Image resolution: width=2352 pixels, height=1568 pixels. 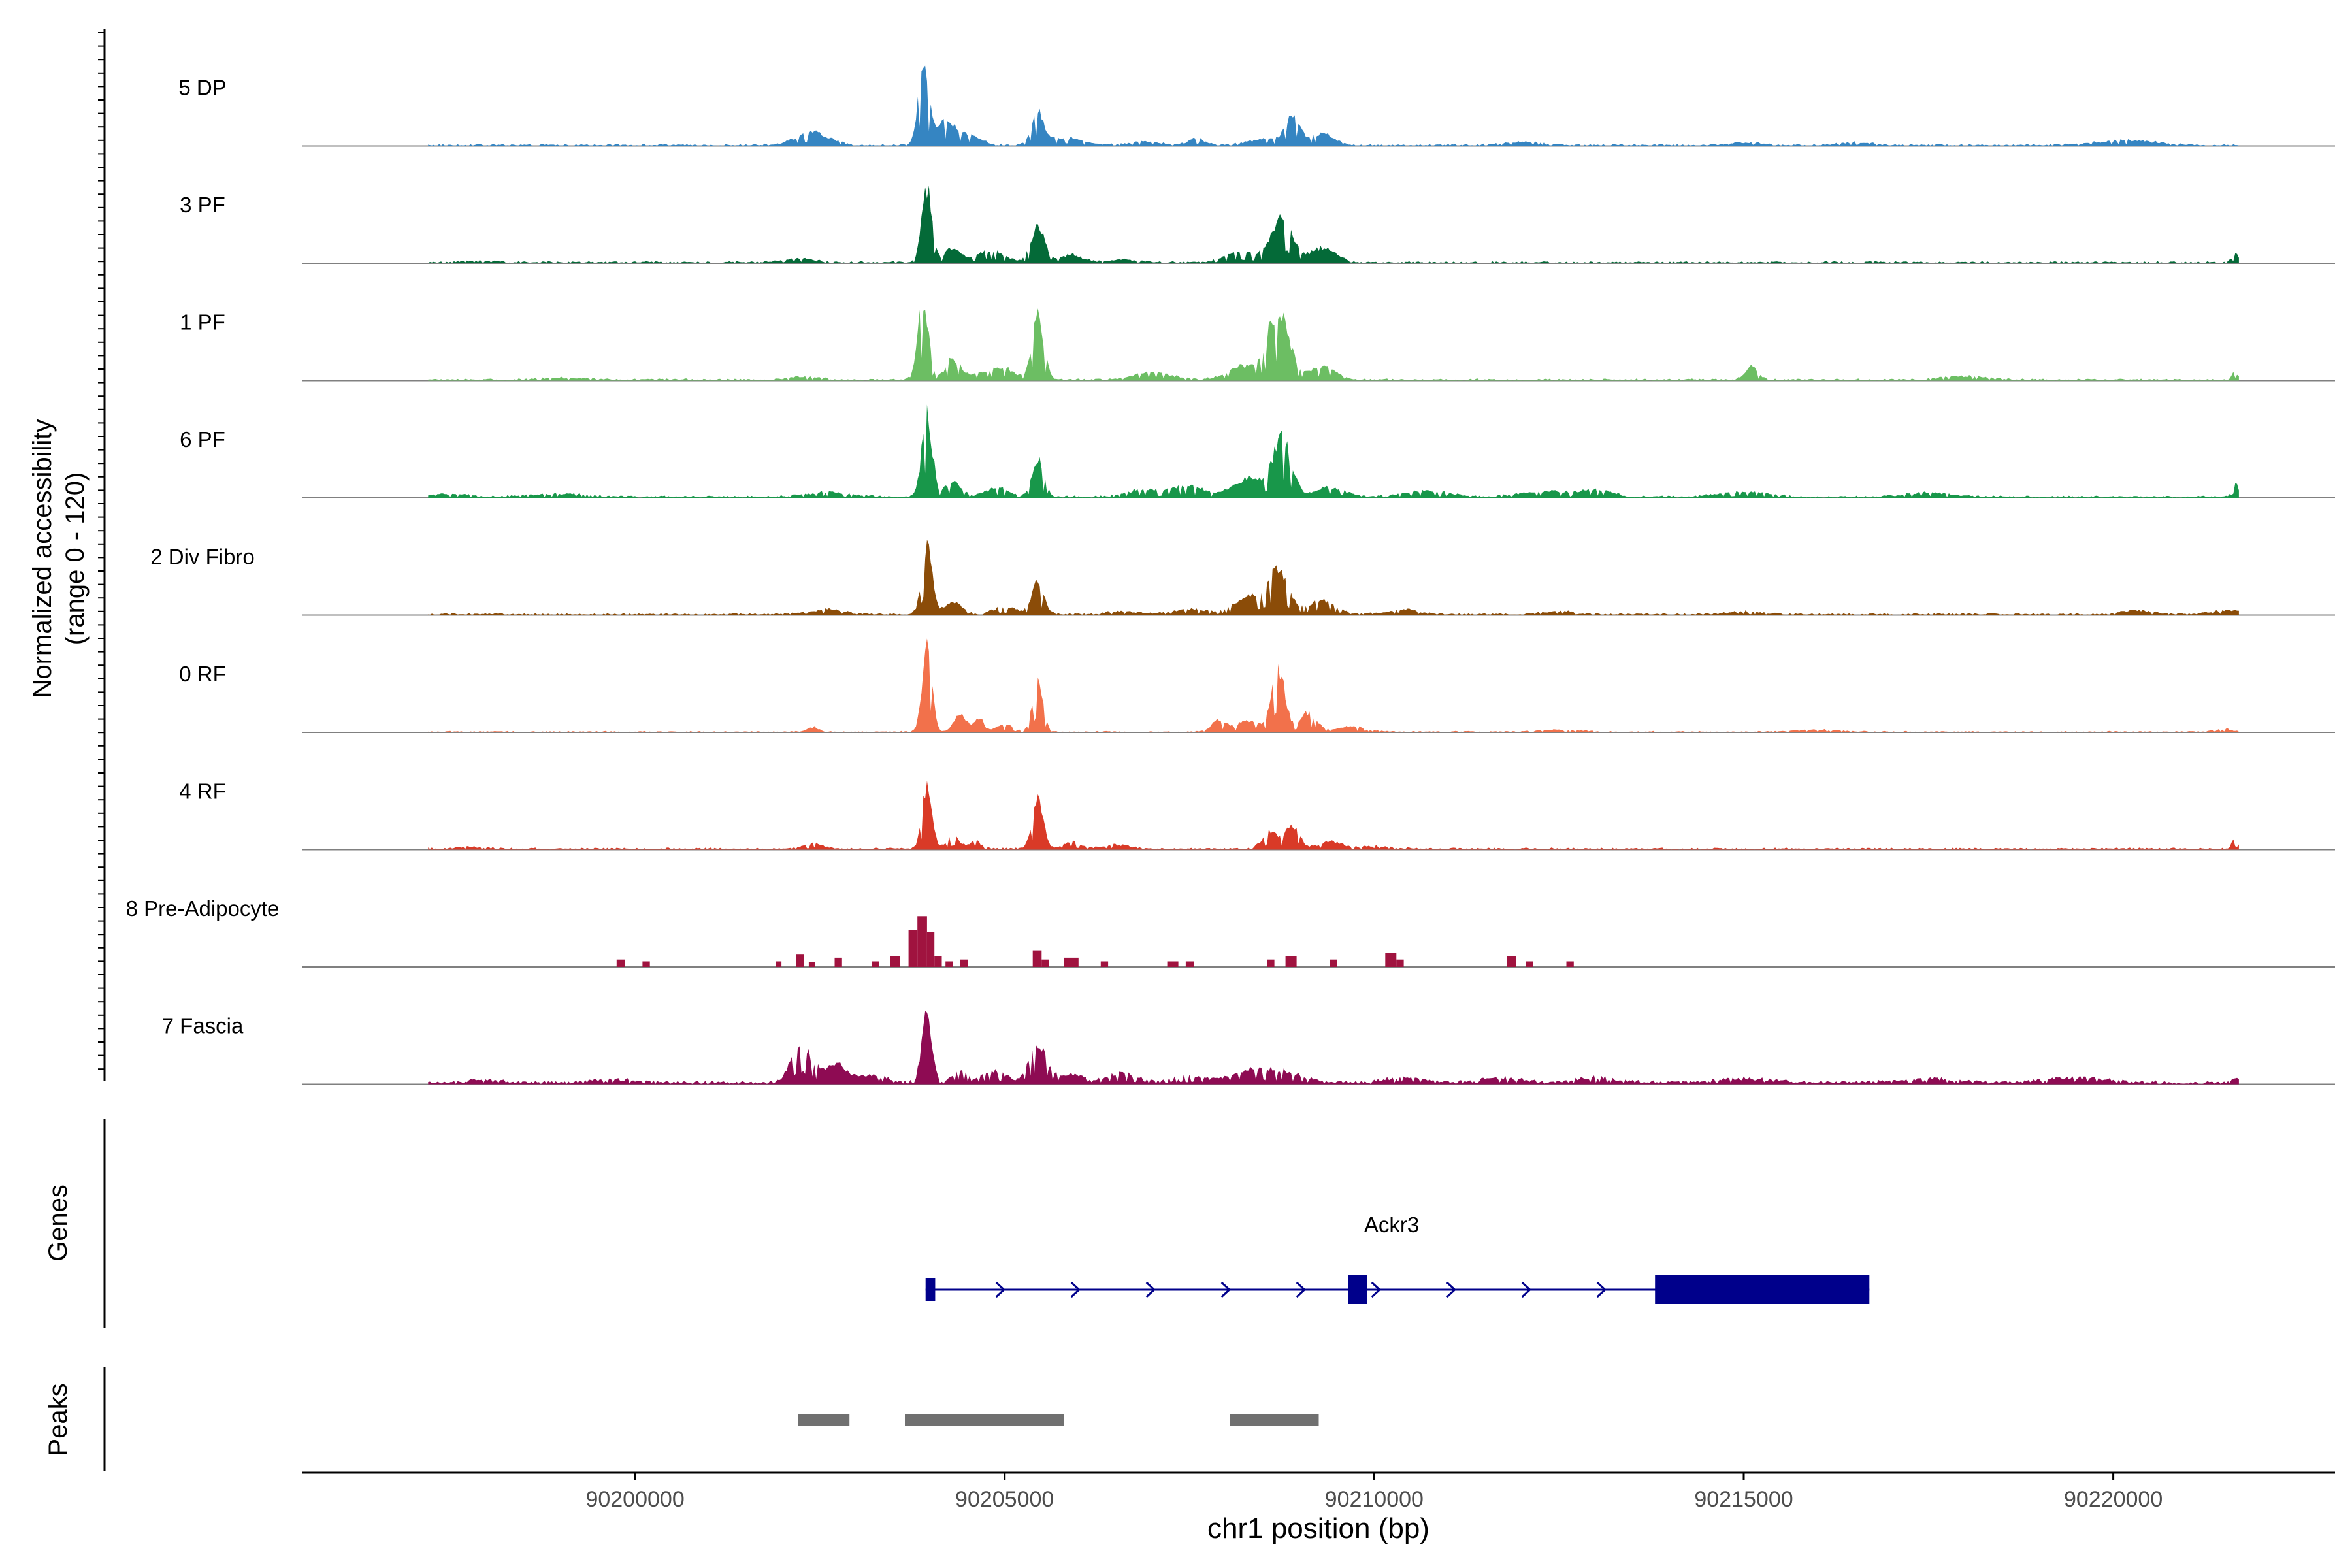 I want to click on track-label: 4 RF, so click(x=202, y=791).